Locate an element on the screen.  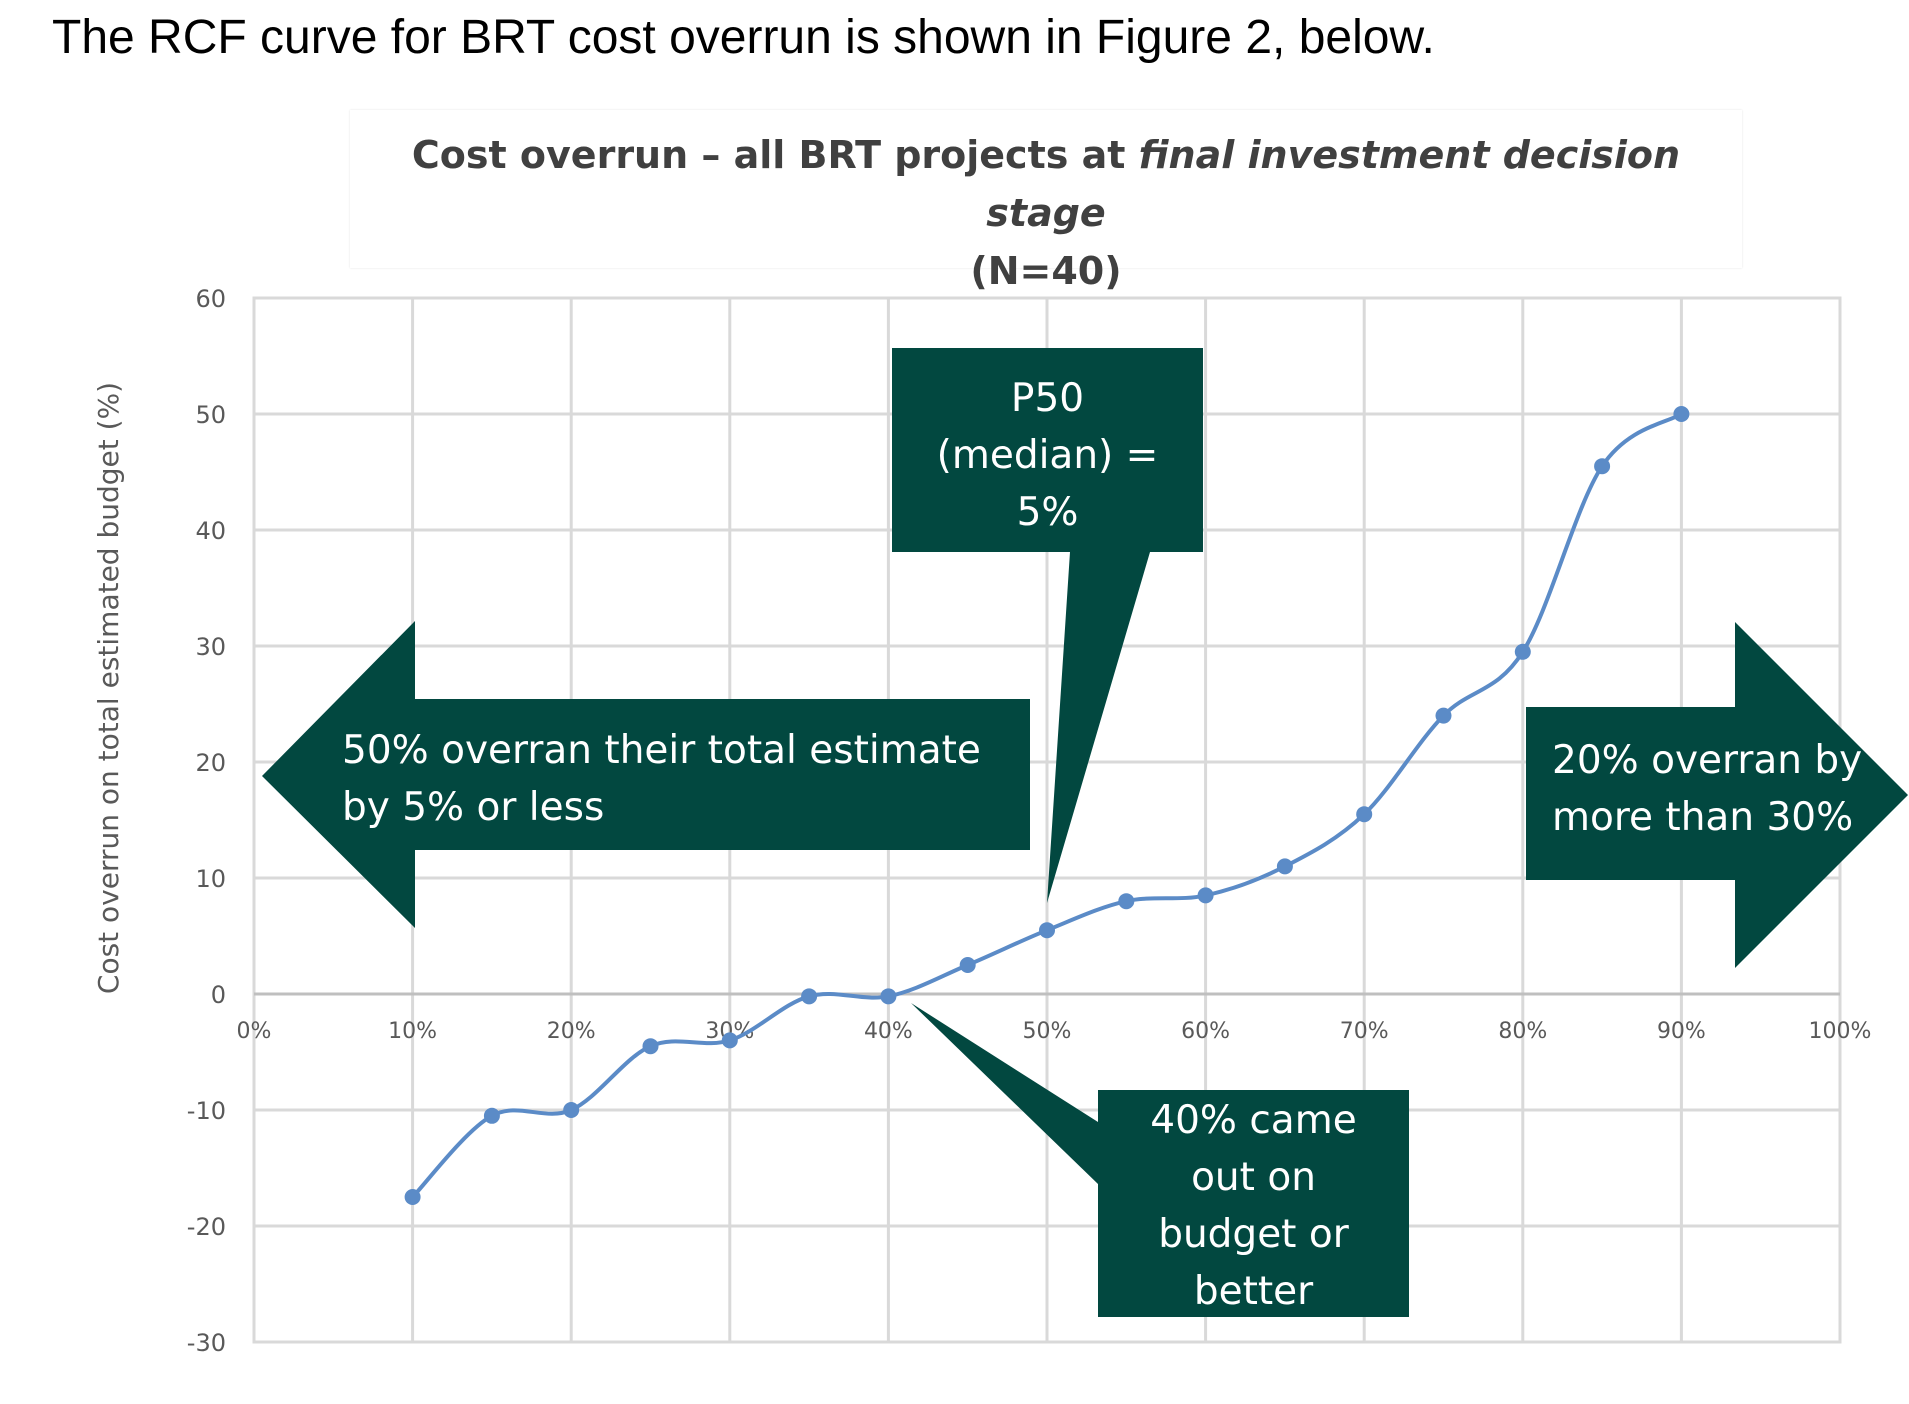
chart-title-n: (N=40) is located at coordinates (1046, 271).